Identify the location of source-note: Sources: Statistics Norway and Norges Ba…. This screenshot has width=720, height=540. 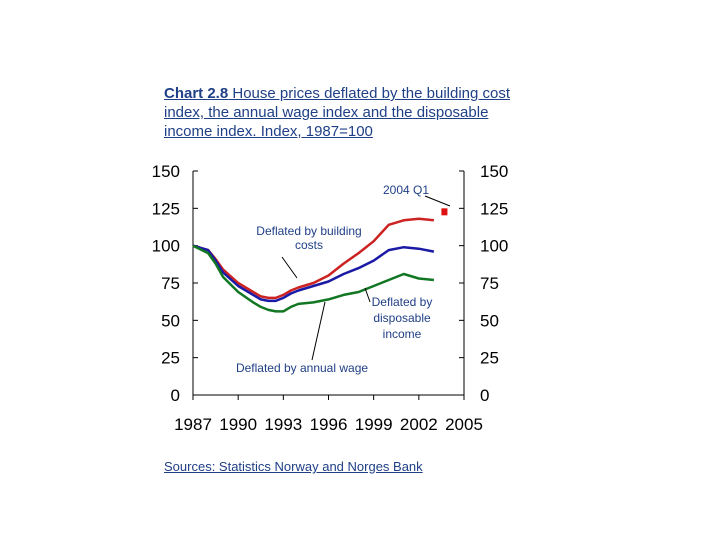
(293, 466).